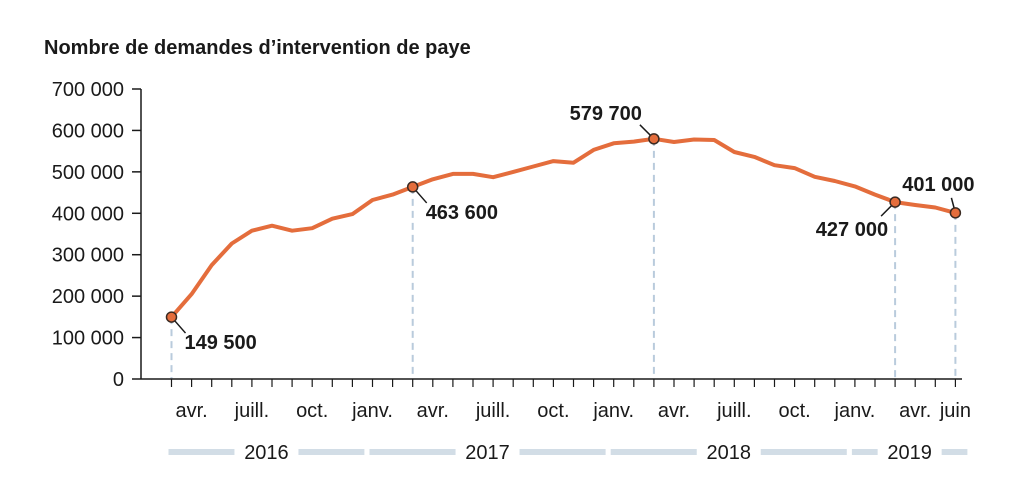 The image size is (1024, 493). Describe the element at coordinates (88, 214) in the screenshot. I see `y-tick-label: 400 000` at that location.